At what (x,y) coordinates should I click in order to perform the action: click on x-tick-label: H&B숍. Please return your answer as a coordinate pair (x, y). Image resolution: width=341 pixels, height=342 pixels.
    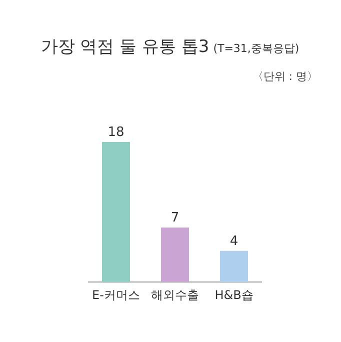
    Looking at the image, I should click on (234, 295).